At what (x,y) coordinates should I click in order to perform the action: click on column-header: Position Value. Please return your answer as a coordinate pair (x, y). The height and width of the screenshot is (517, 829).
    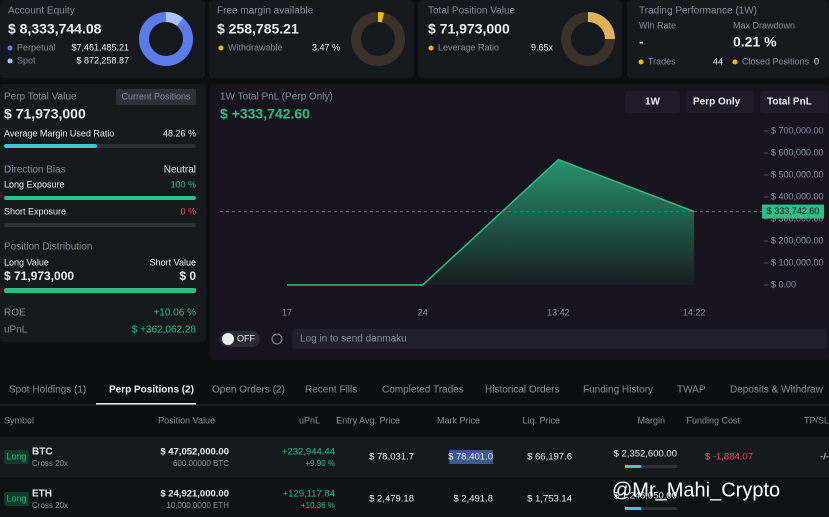
    Looking at the image, I should click on (186, 420).